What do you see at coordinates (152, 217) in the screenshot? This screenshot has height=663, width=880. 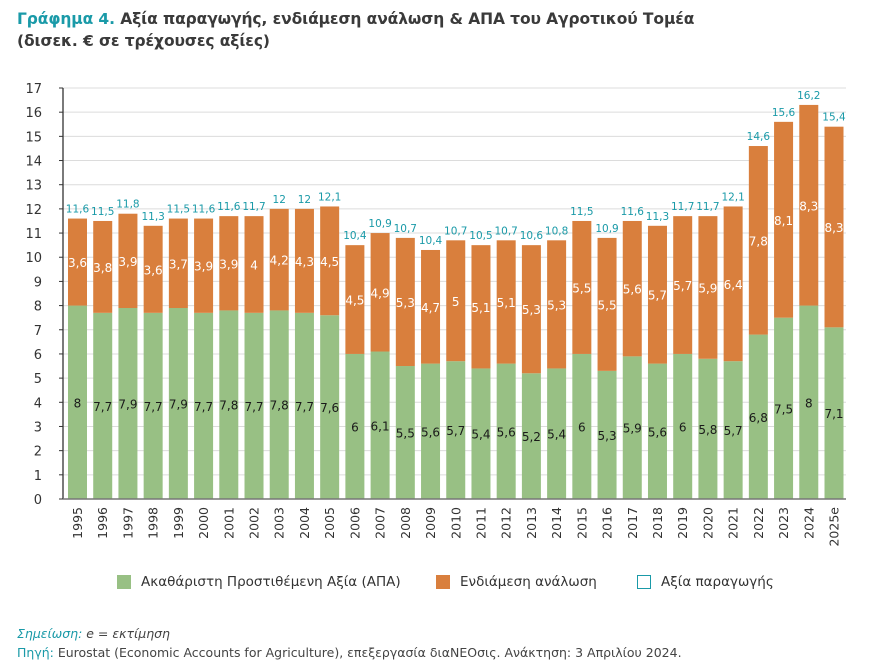 I see `label-production-1998: 11,3` at bounding box center [152, 217].